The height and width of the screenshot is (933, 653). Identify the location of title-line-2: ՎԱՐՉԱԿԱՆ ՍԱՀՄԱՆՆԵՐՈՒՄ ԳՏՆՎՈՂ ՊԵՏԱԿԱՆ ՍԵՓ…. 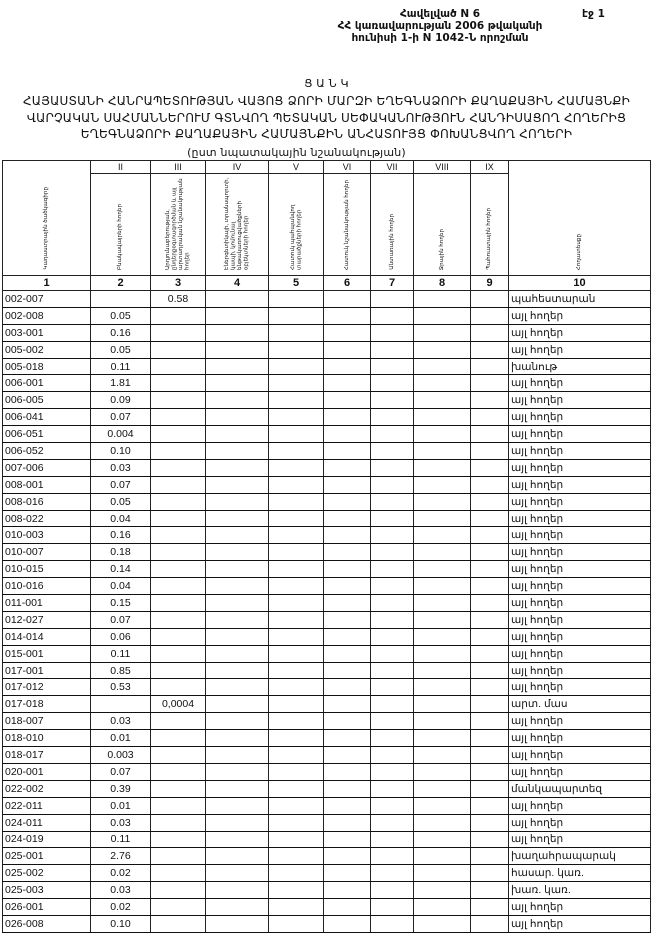
(326, 118).